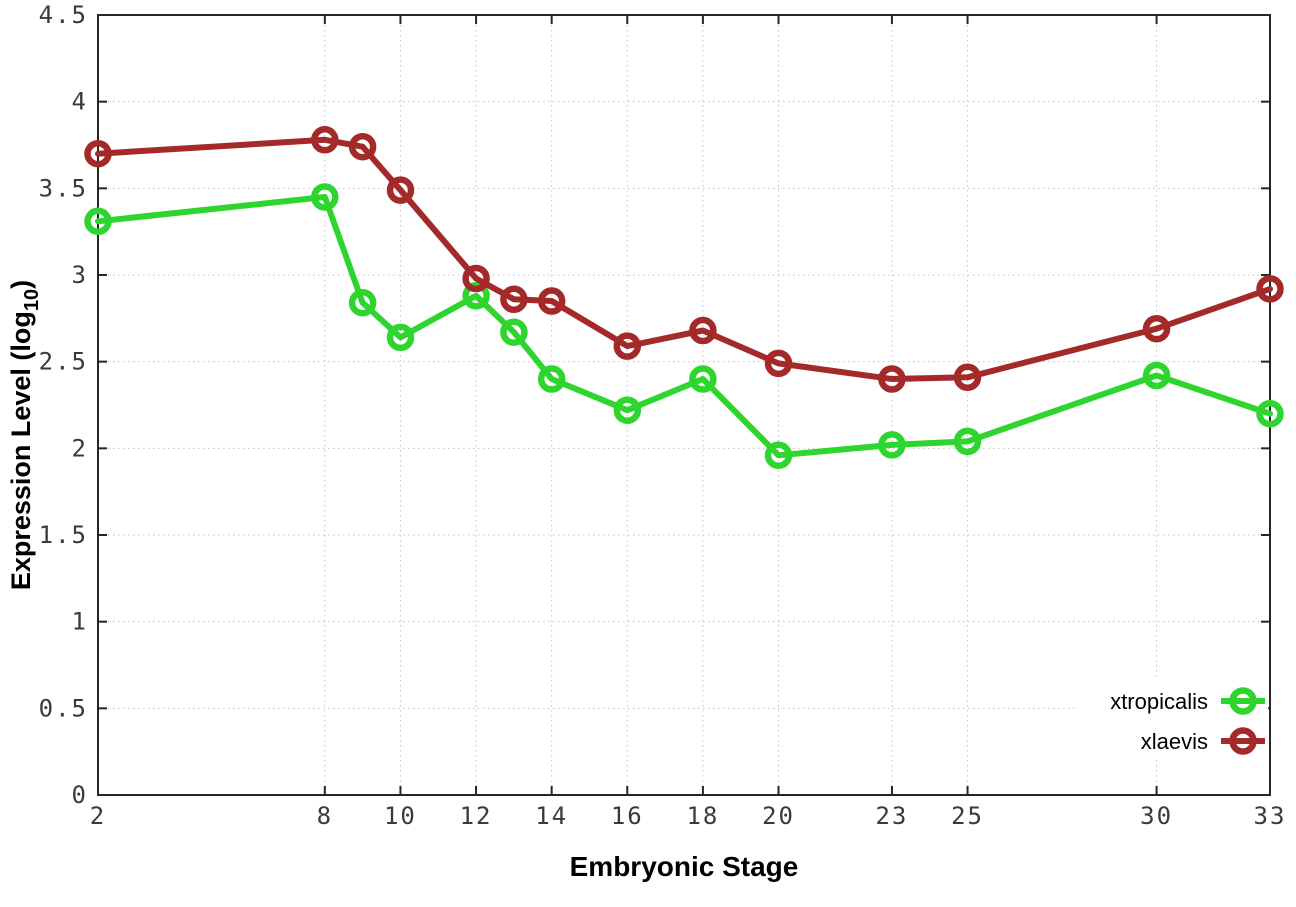 The width and height of the screenshot is (1296, 907). What do you see at coordinates (1173, 720) in the screenshot?
I see `legend: xtropicalis xlaevis` at bounding box center [1173, 720].